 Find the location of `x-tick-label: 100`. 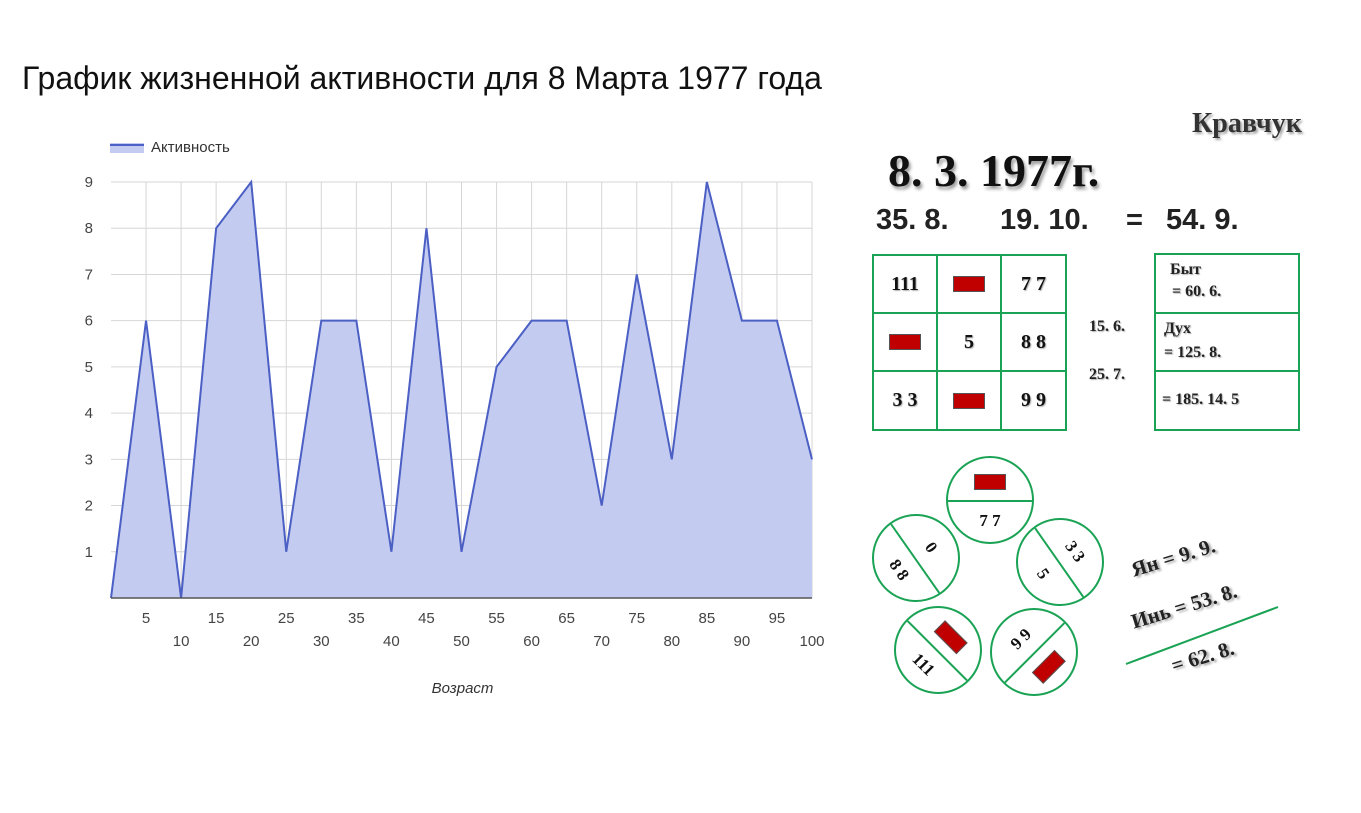

x-tick-label: 100 is located at coordinates (811, 641).